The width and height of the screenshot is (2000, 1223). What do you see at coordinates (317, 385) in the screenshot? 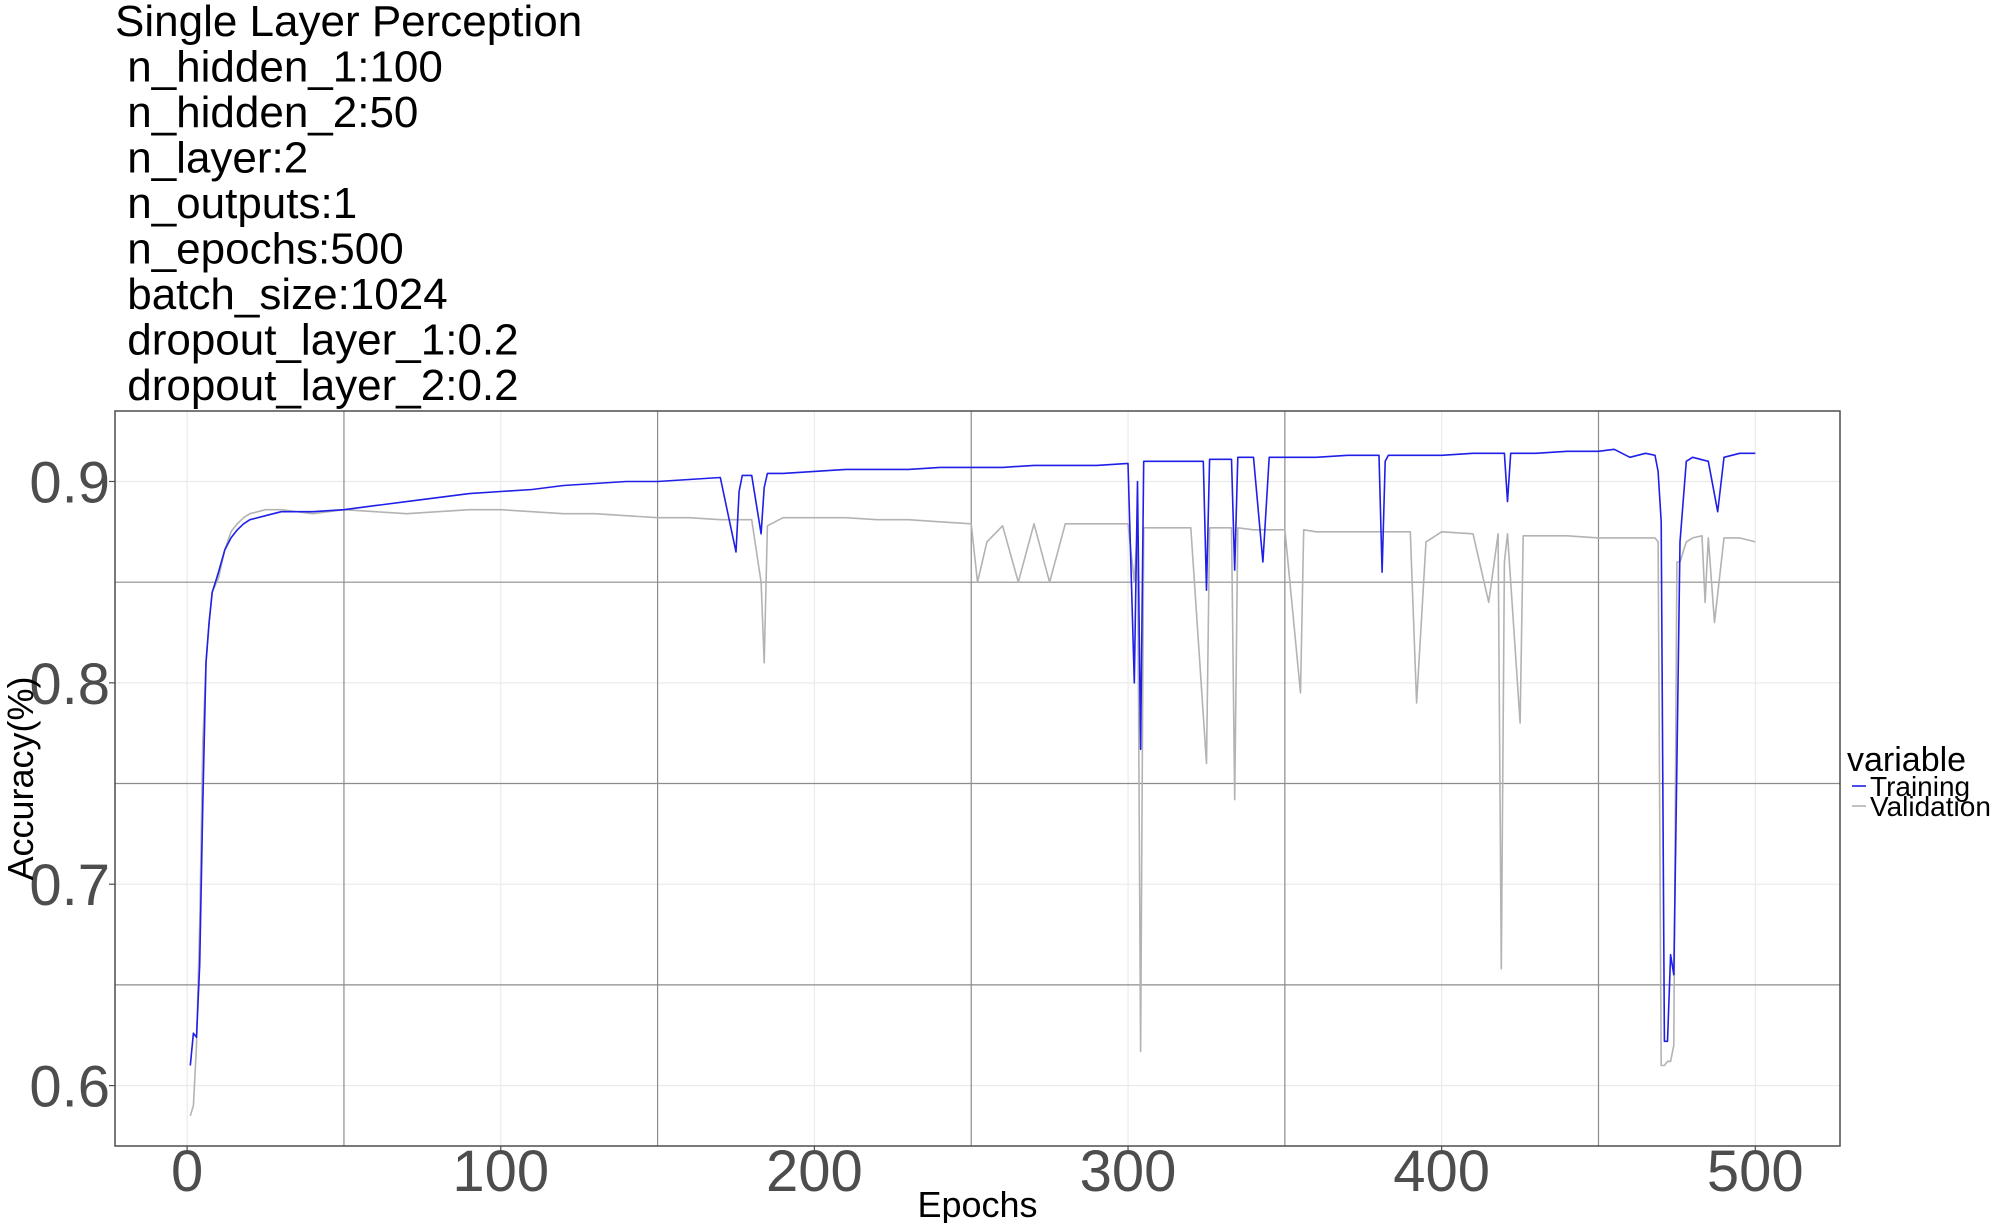
I see `title-line: dropout_layer_2:0.2` at bounding box center [317, 385].